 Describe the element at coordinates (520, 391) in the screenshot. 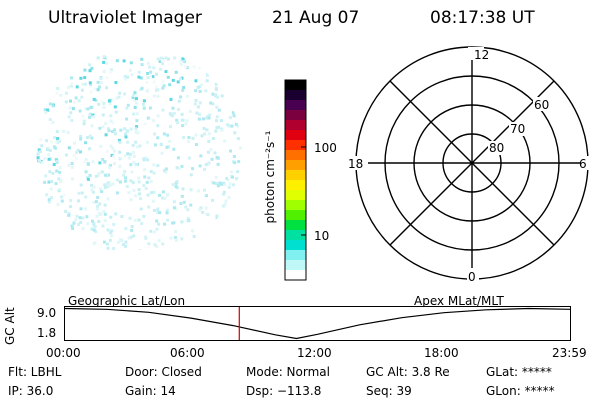

I see `info-glon: GLon: *****` at that location.